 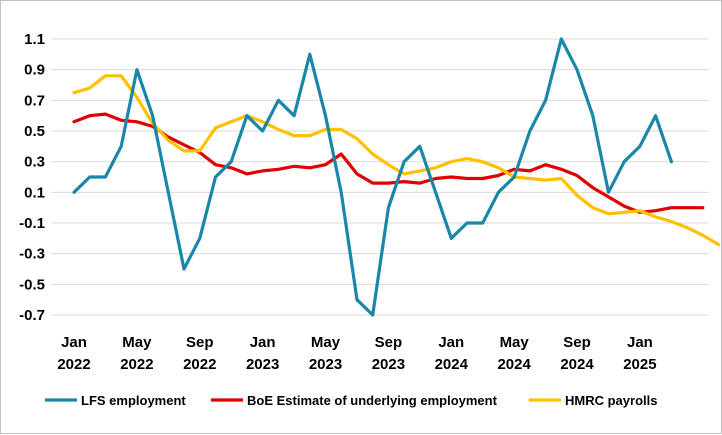 I want to click on y-tick-label: -0.3, so click(x=32, y=254).